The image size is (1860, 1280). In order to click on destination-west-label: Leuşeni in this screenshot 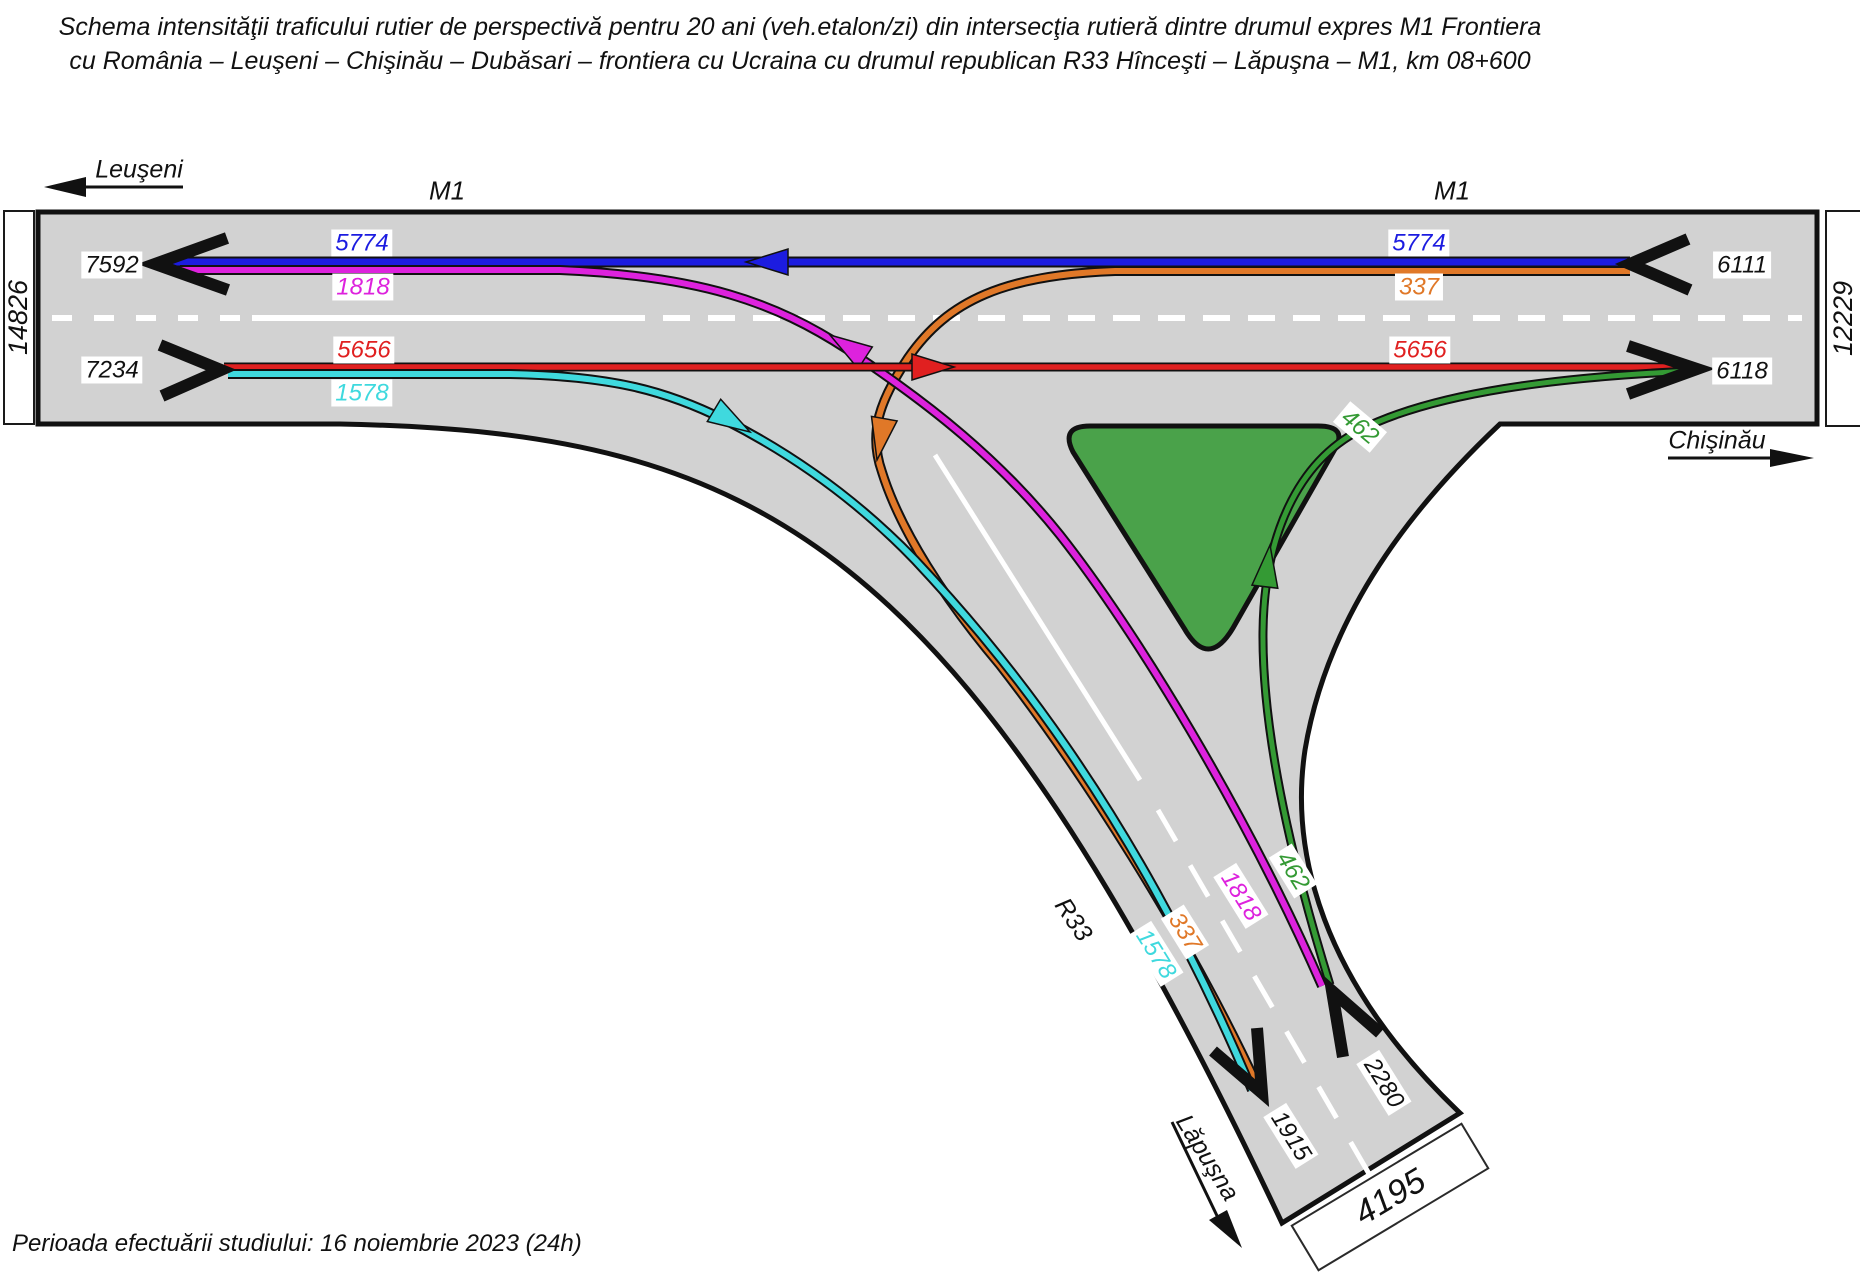, I will do `click(139, 169)`.